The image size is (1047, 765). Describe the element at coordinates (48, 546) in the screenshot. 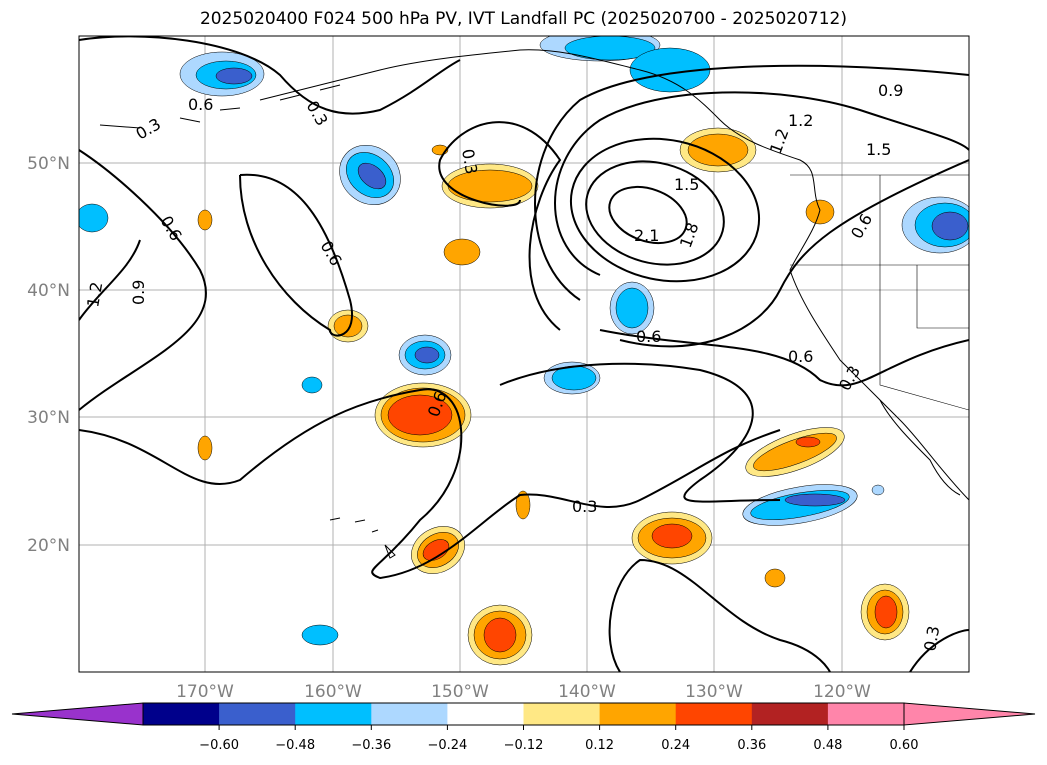

I see `lat-label: 20°N` at that location.